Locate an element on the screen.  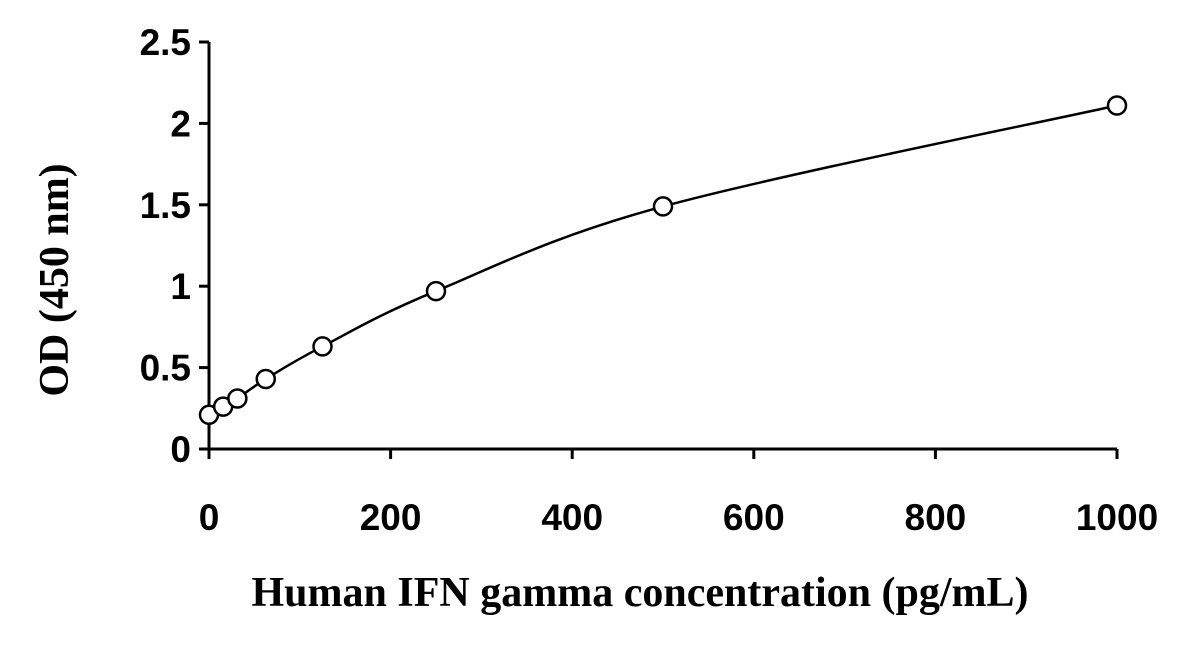
x-tick-label: 1000 is located at coordinates (1117, 517).